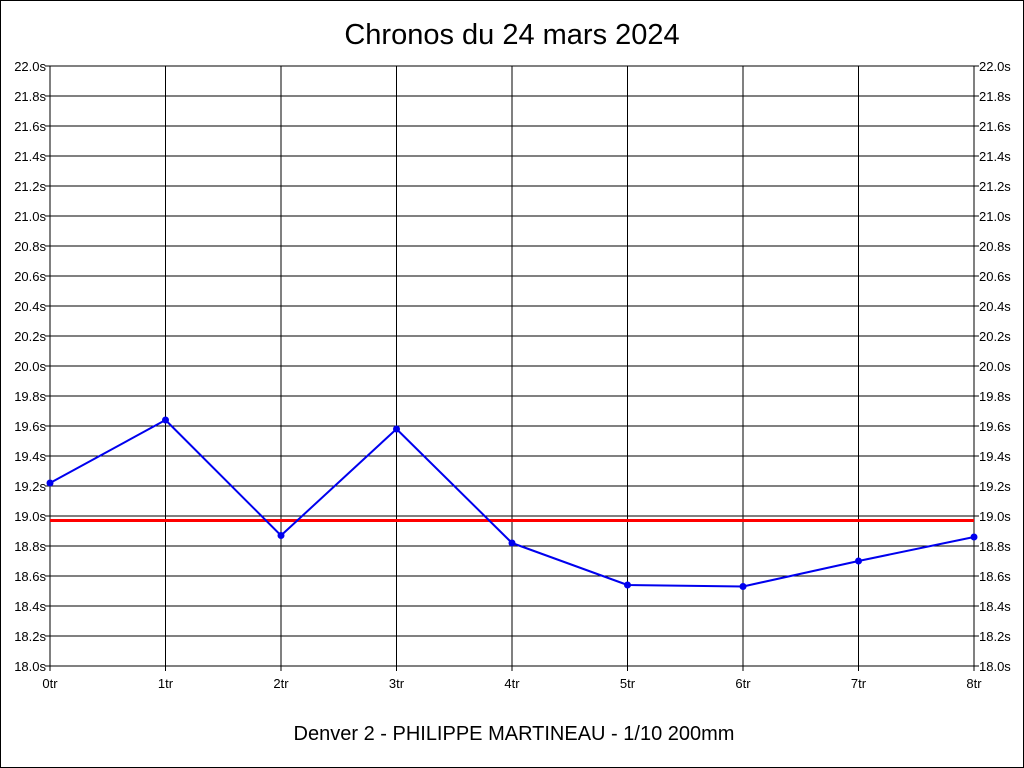 The width and height of the screenshot is (1024, 768). What do you see at coordinates (30, 276) in the screenshot?
I see `y-tick-label-left: 20.6s` at bounding box center [30, 276].